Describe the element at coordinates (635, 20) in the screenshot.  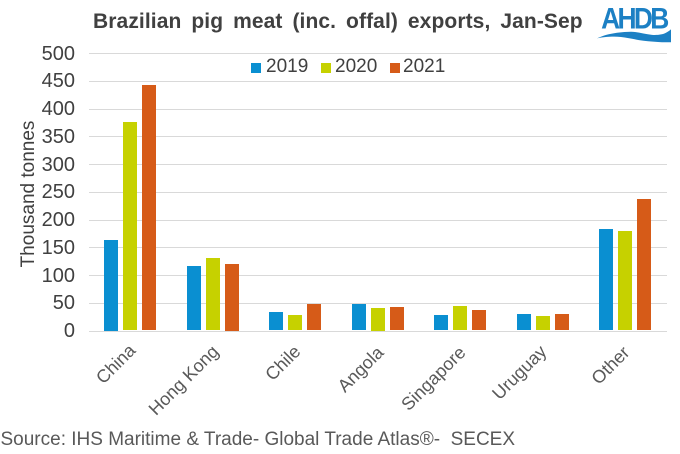
I see `svg-text: AHDB` at that location.